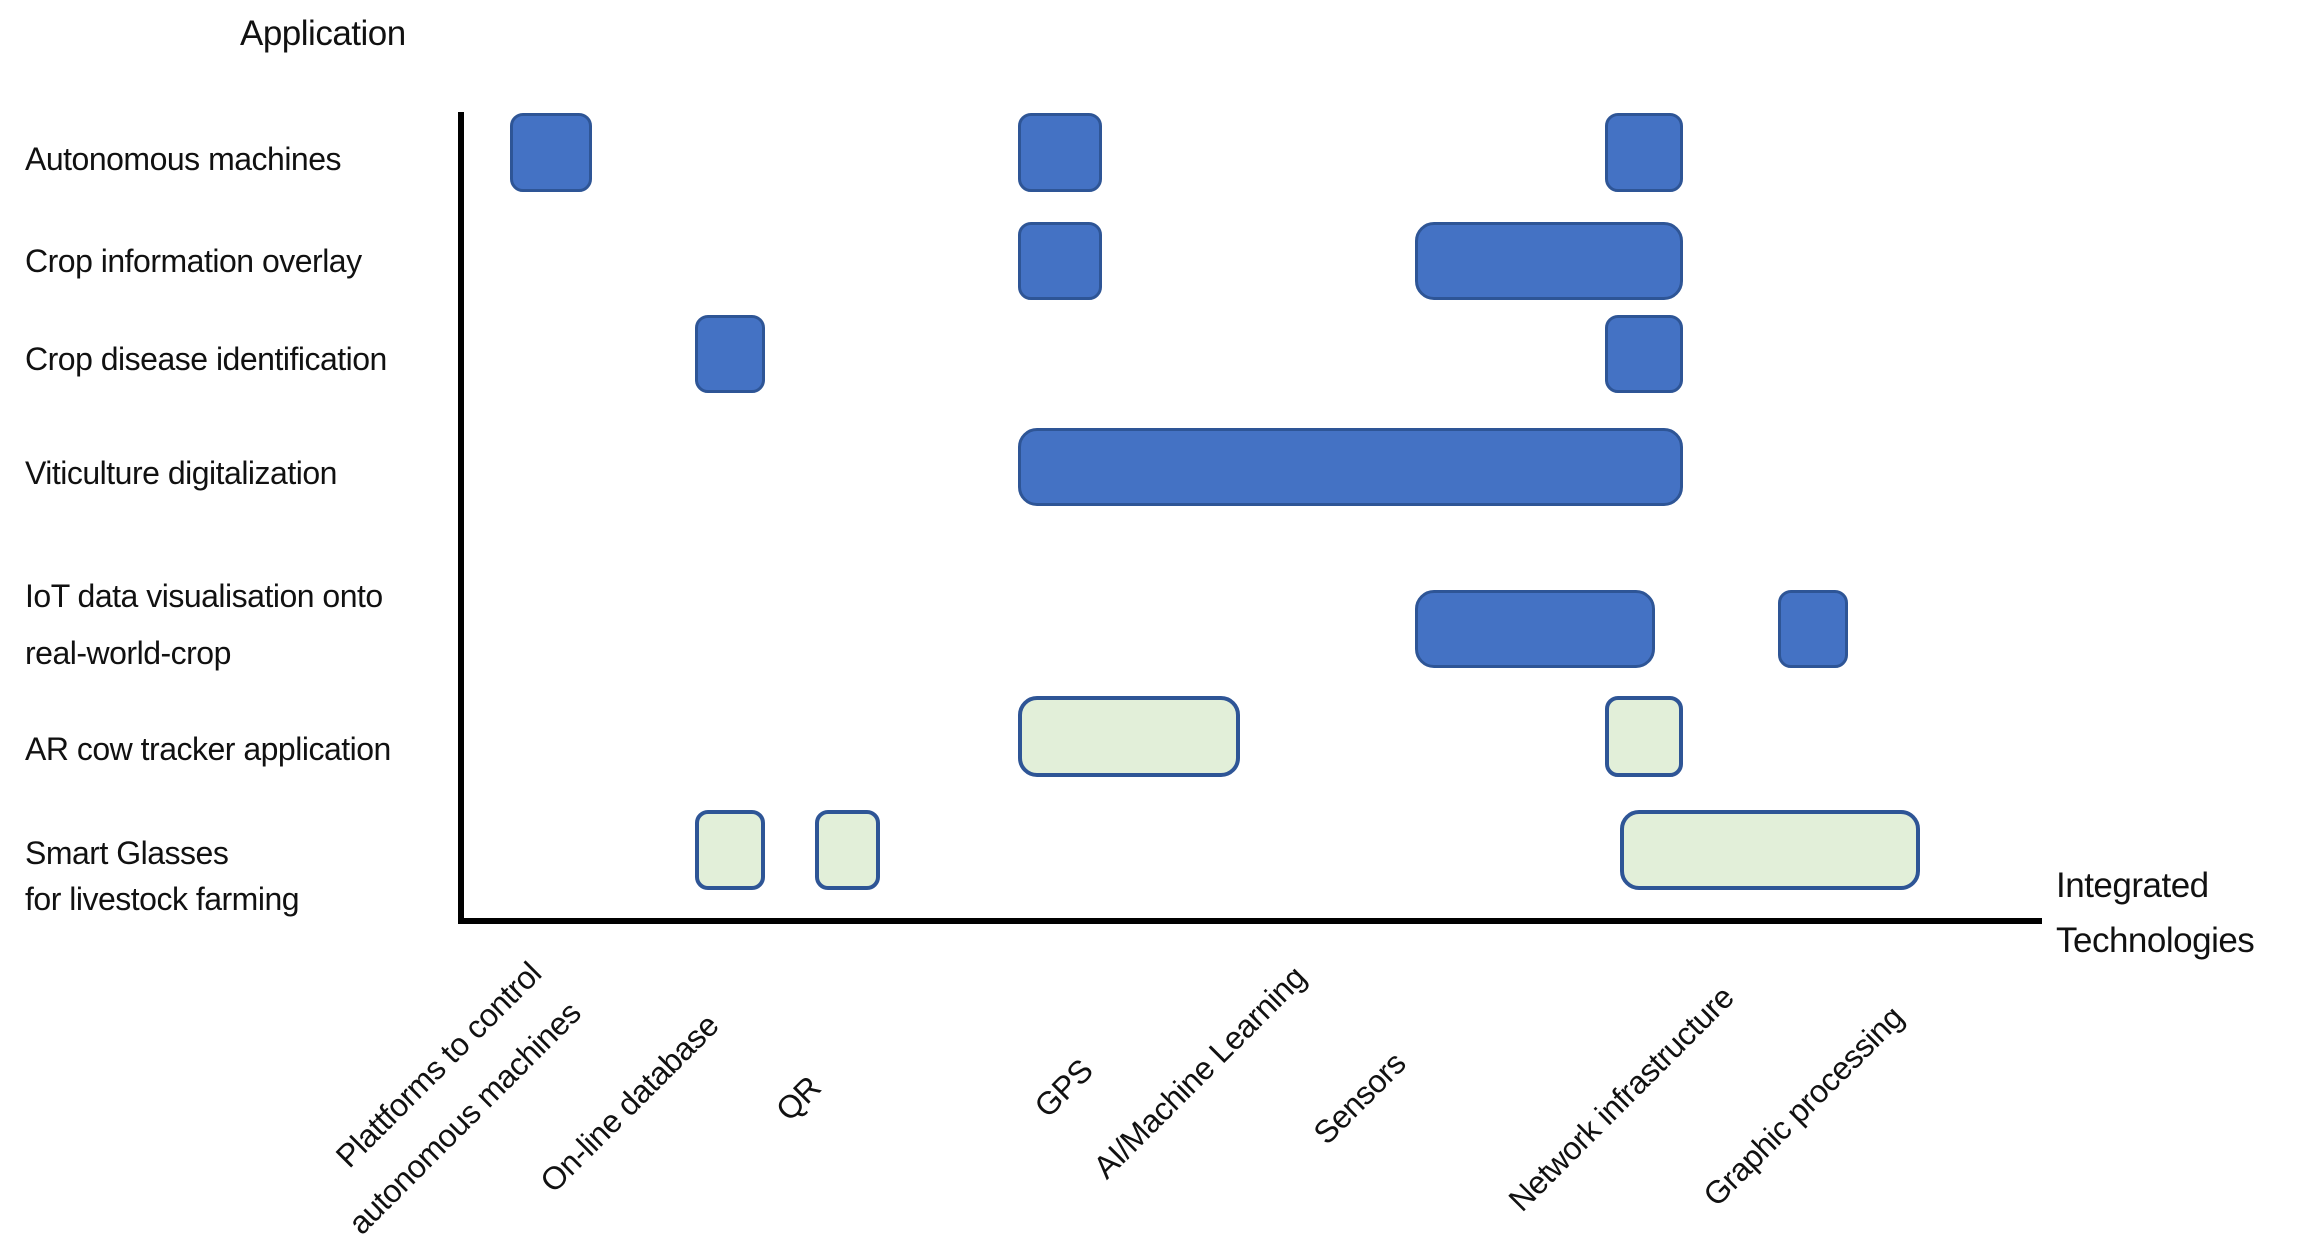 The image size is (2310, 1256). I want to click on mark-green-row6-network-to-graphic, so click(1770, 850).